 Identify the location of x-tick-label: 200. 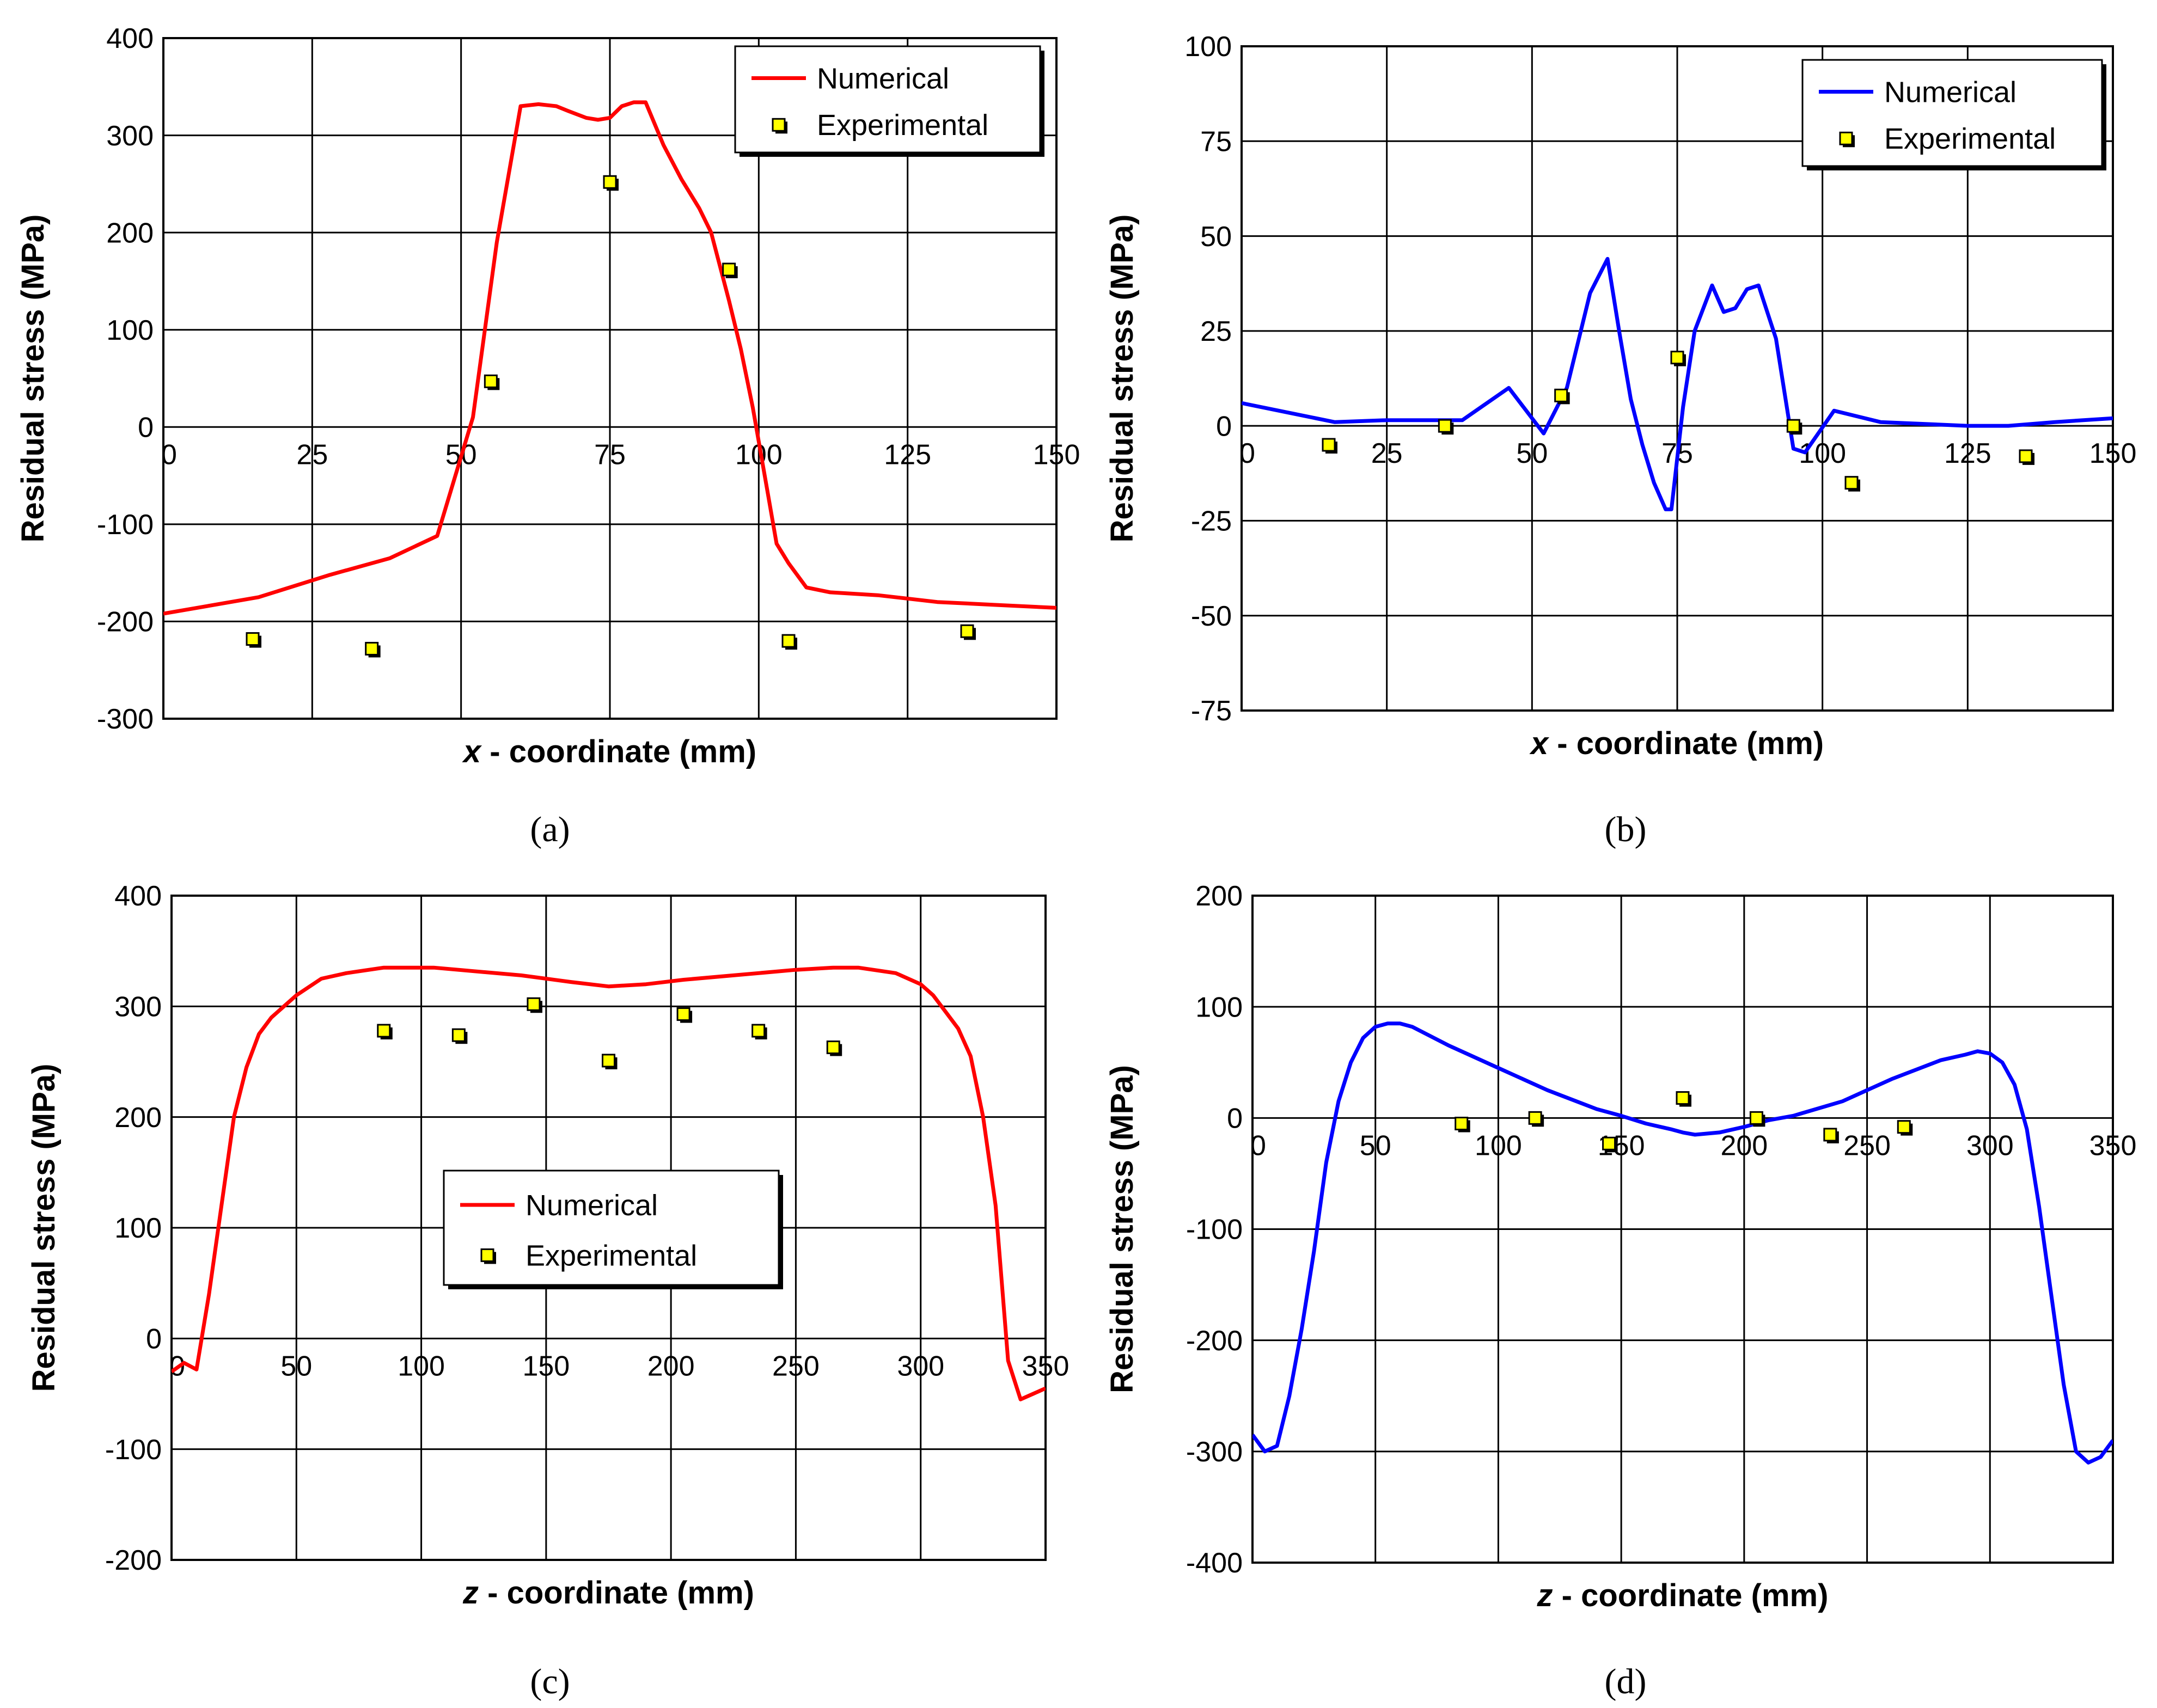
(1744, 1145).